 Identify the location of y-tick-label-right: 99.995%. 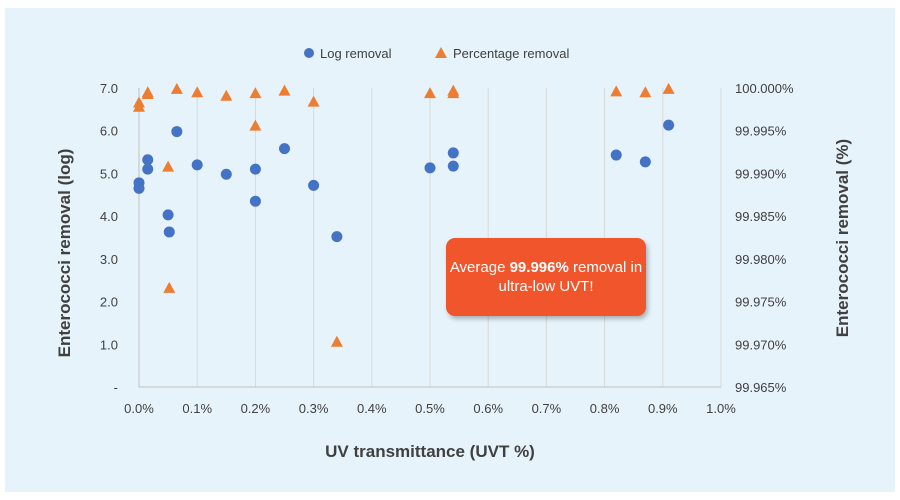
(761, 131).